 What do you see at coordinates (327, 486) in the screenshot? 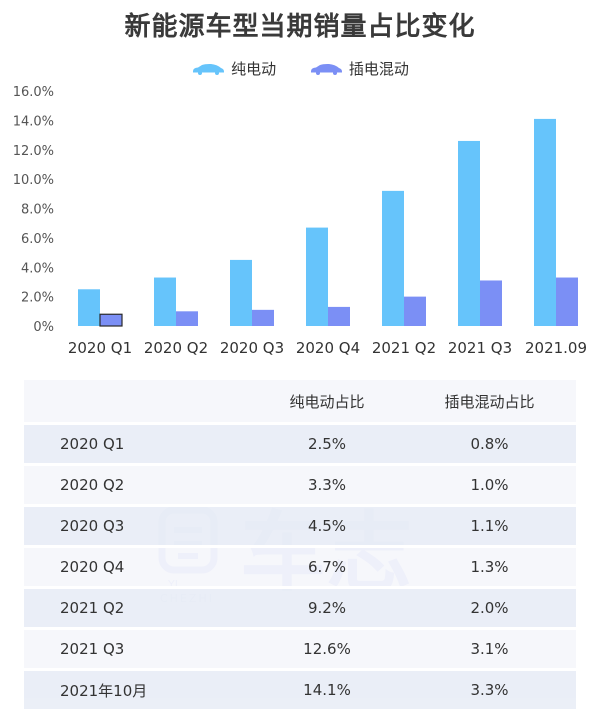
I see `table-cell-bev: 3.3%` at bounding box center [327, 486].